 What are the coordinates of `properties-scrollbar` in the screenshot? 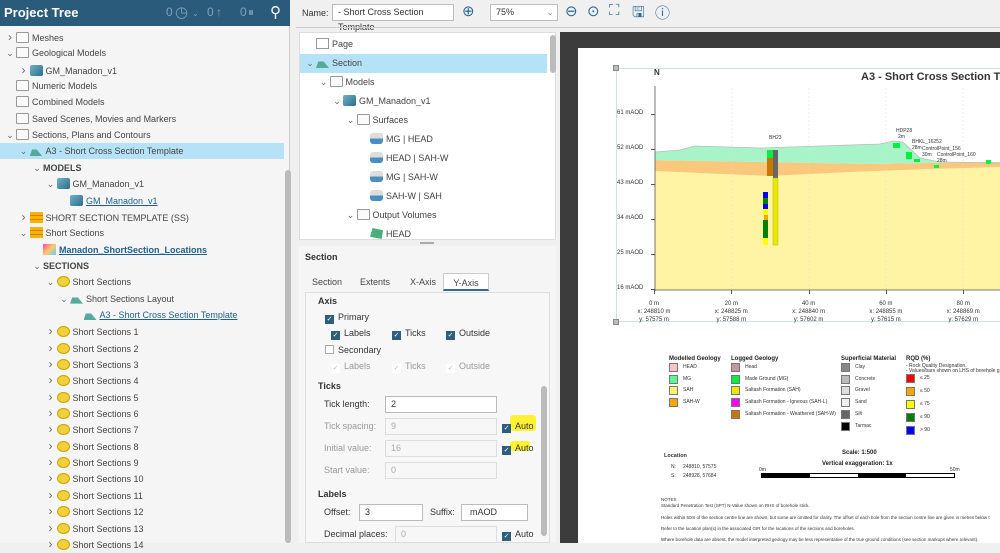 It's located at (544, 461).